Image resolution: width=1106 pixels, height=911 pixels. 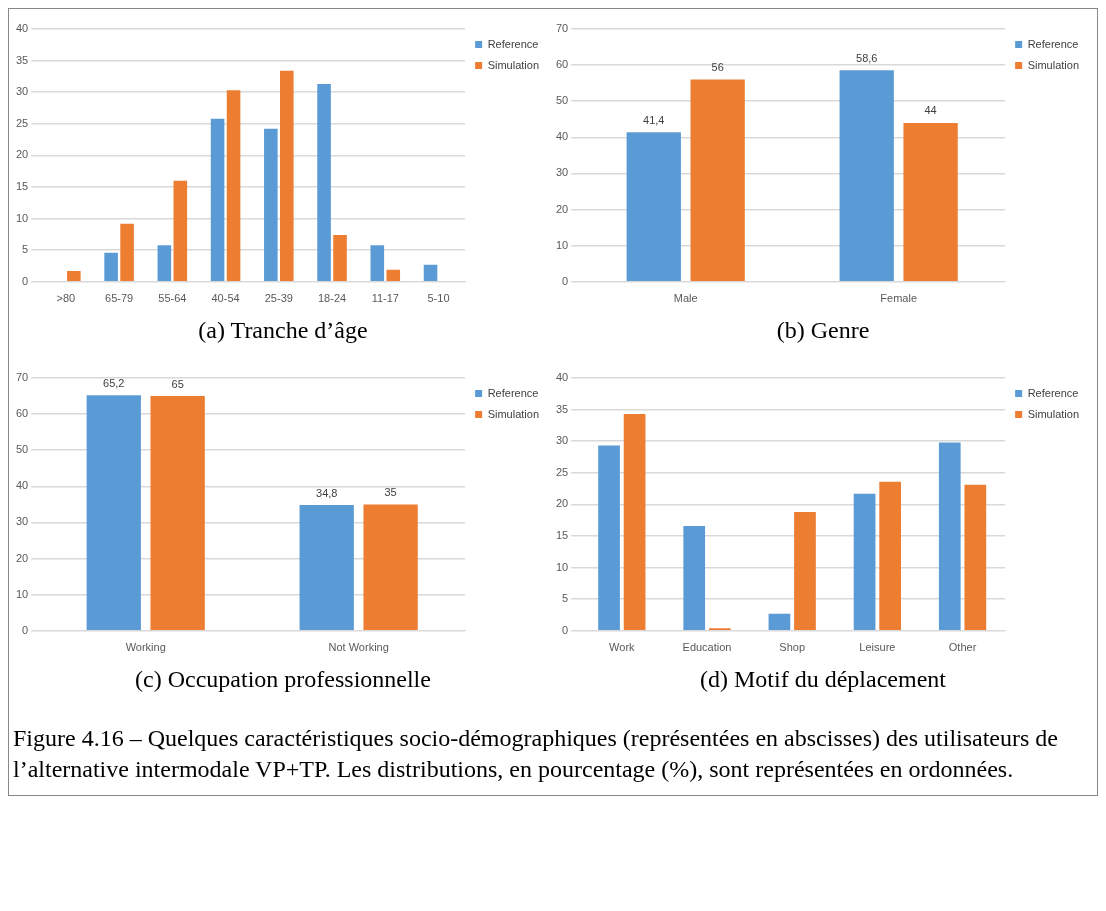 I want to click on x-tick-label: 11-17, so click(x=385, y=298).